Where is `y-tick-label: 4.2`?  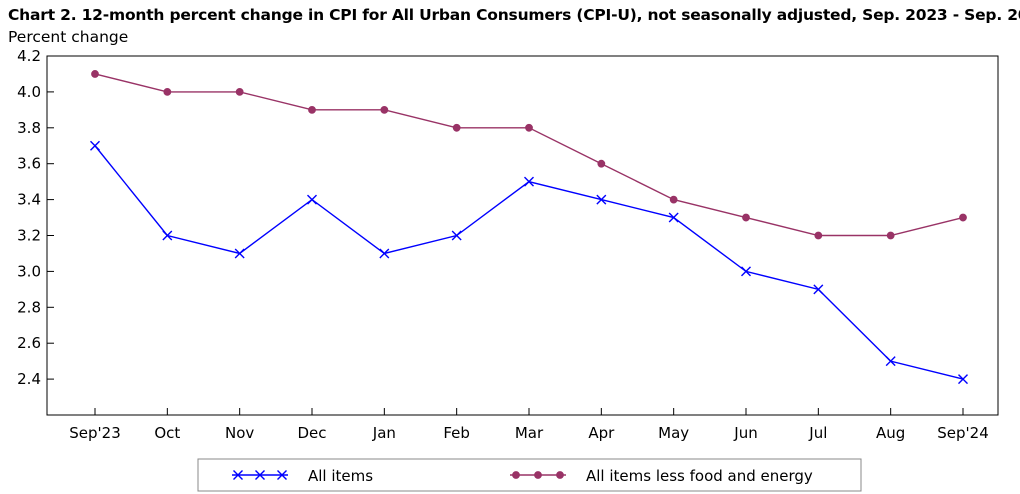 y-tick-label: 4.2 is located at coordinates (29, 56).